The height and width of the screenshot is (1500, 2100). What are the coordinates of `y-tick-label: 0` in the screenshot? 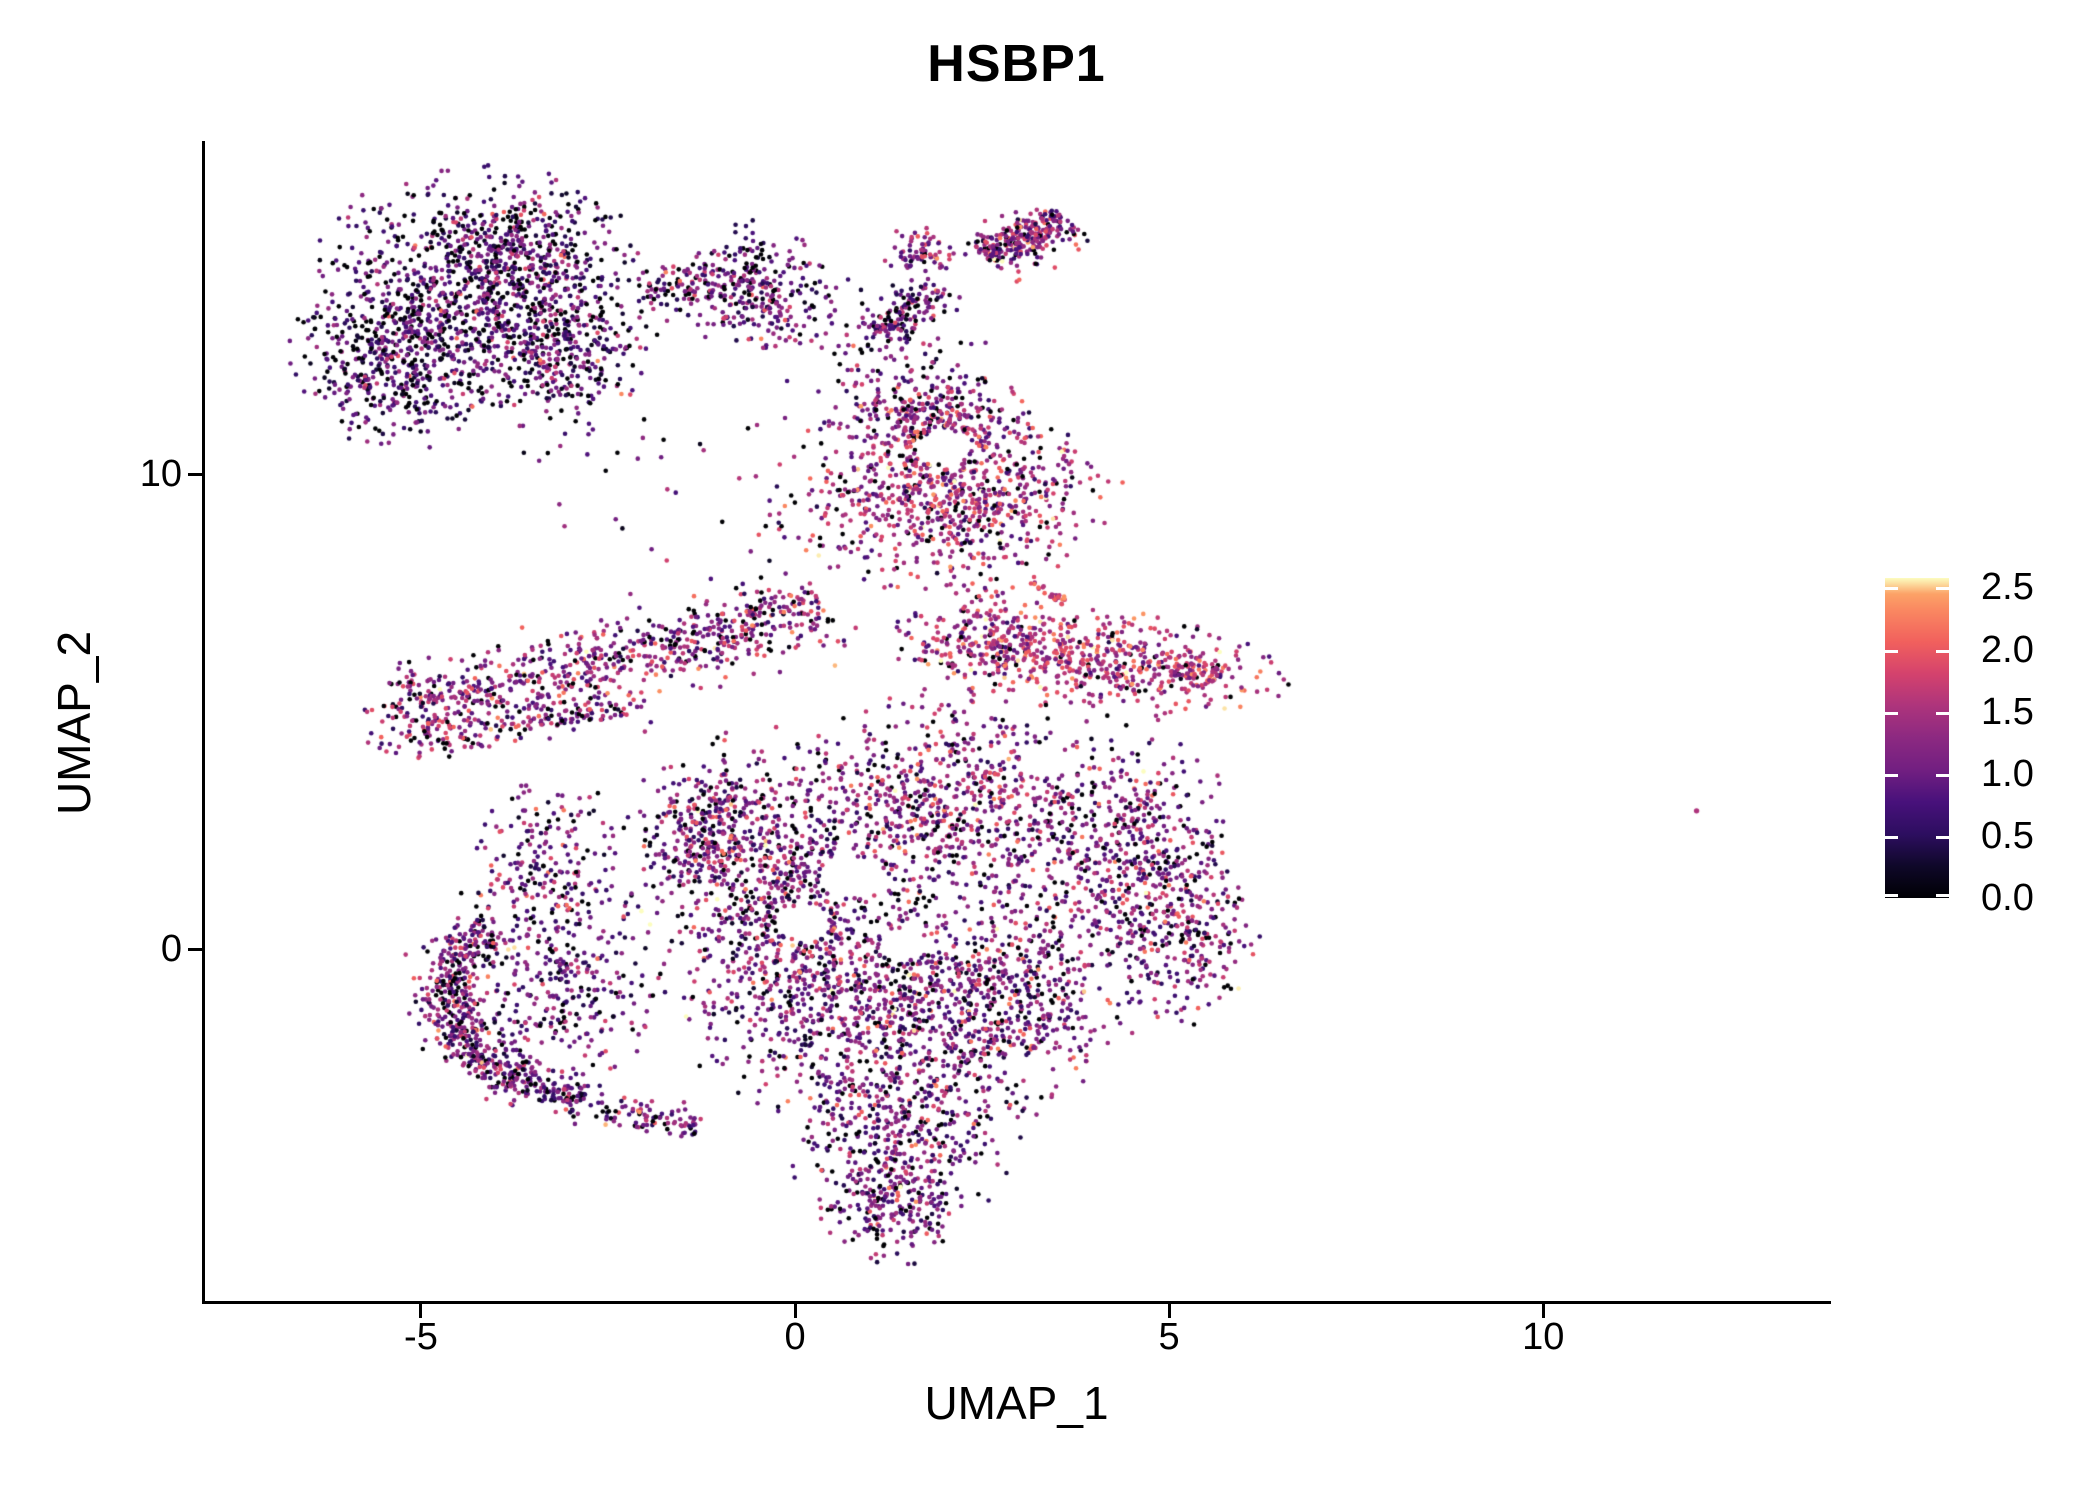 It's located at (171, 949).